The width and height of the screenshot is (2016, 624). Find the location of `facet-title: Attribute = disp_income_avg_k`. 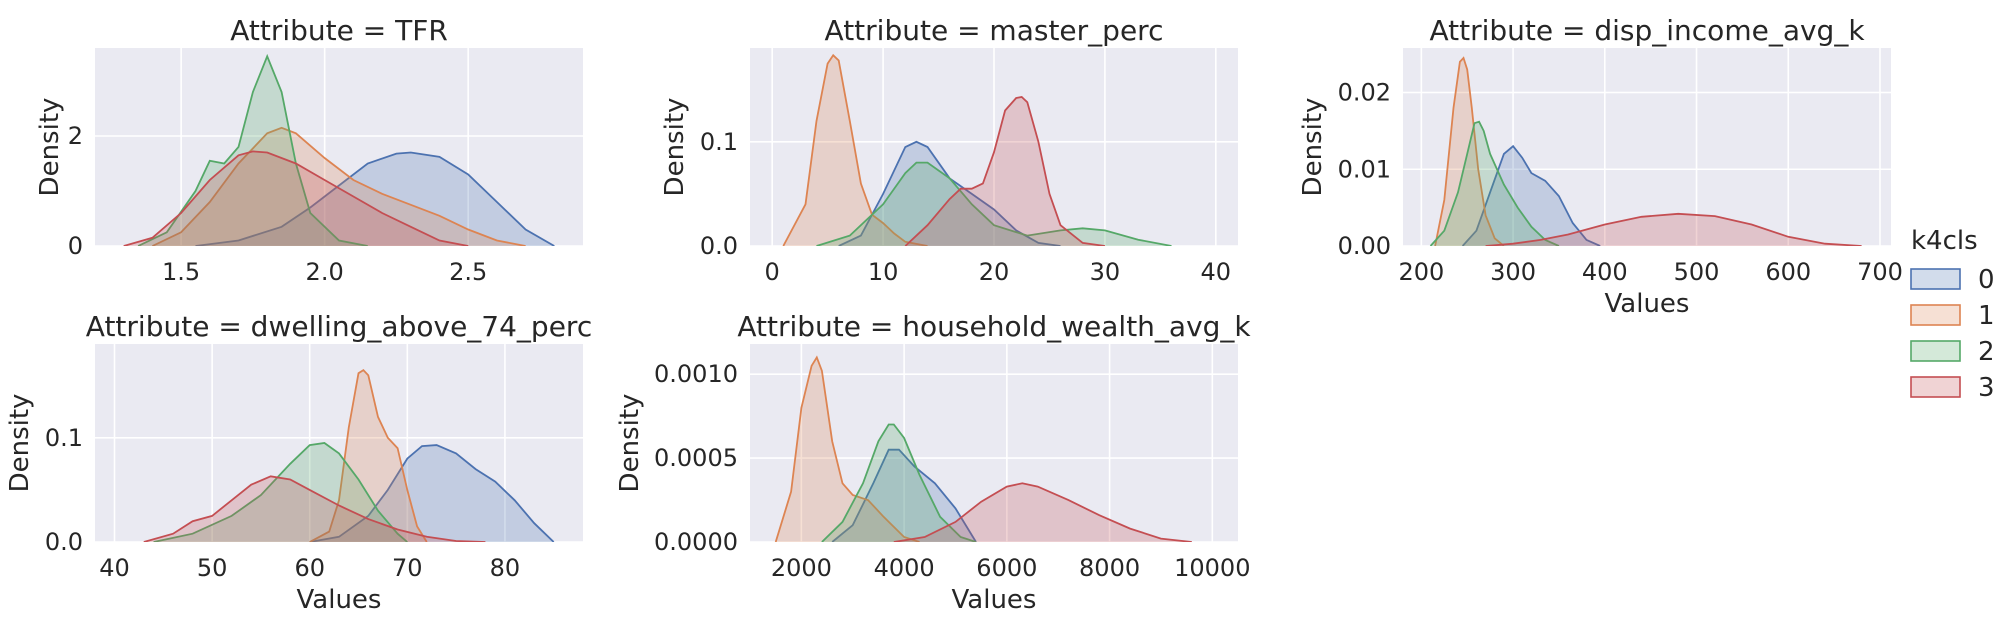

facet-title: Attribute = disp_income_avg_k is located at coordinates (1647, 30).